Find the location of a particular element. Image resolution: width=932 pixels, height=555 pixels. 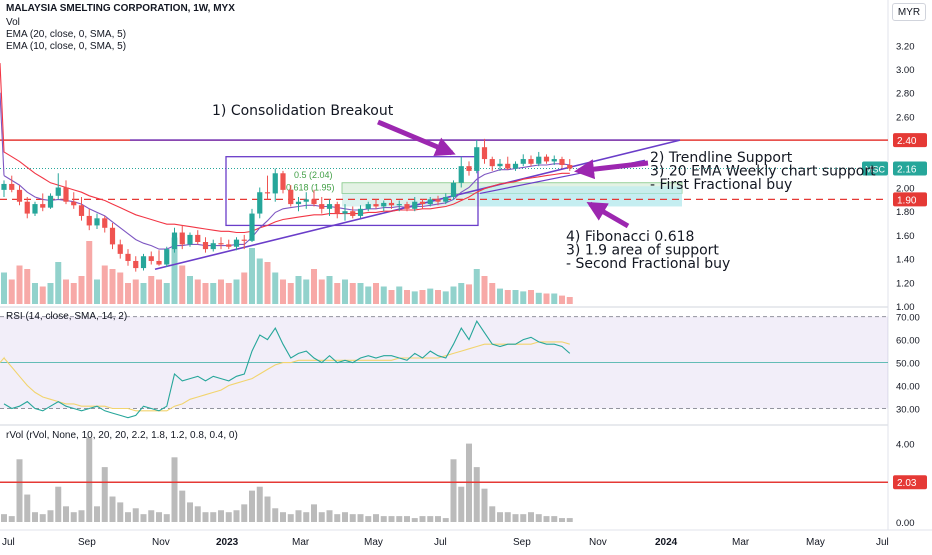

arrow-trendline is located at coordinates (611, 169).